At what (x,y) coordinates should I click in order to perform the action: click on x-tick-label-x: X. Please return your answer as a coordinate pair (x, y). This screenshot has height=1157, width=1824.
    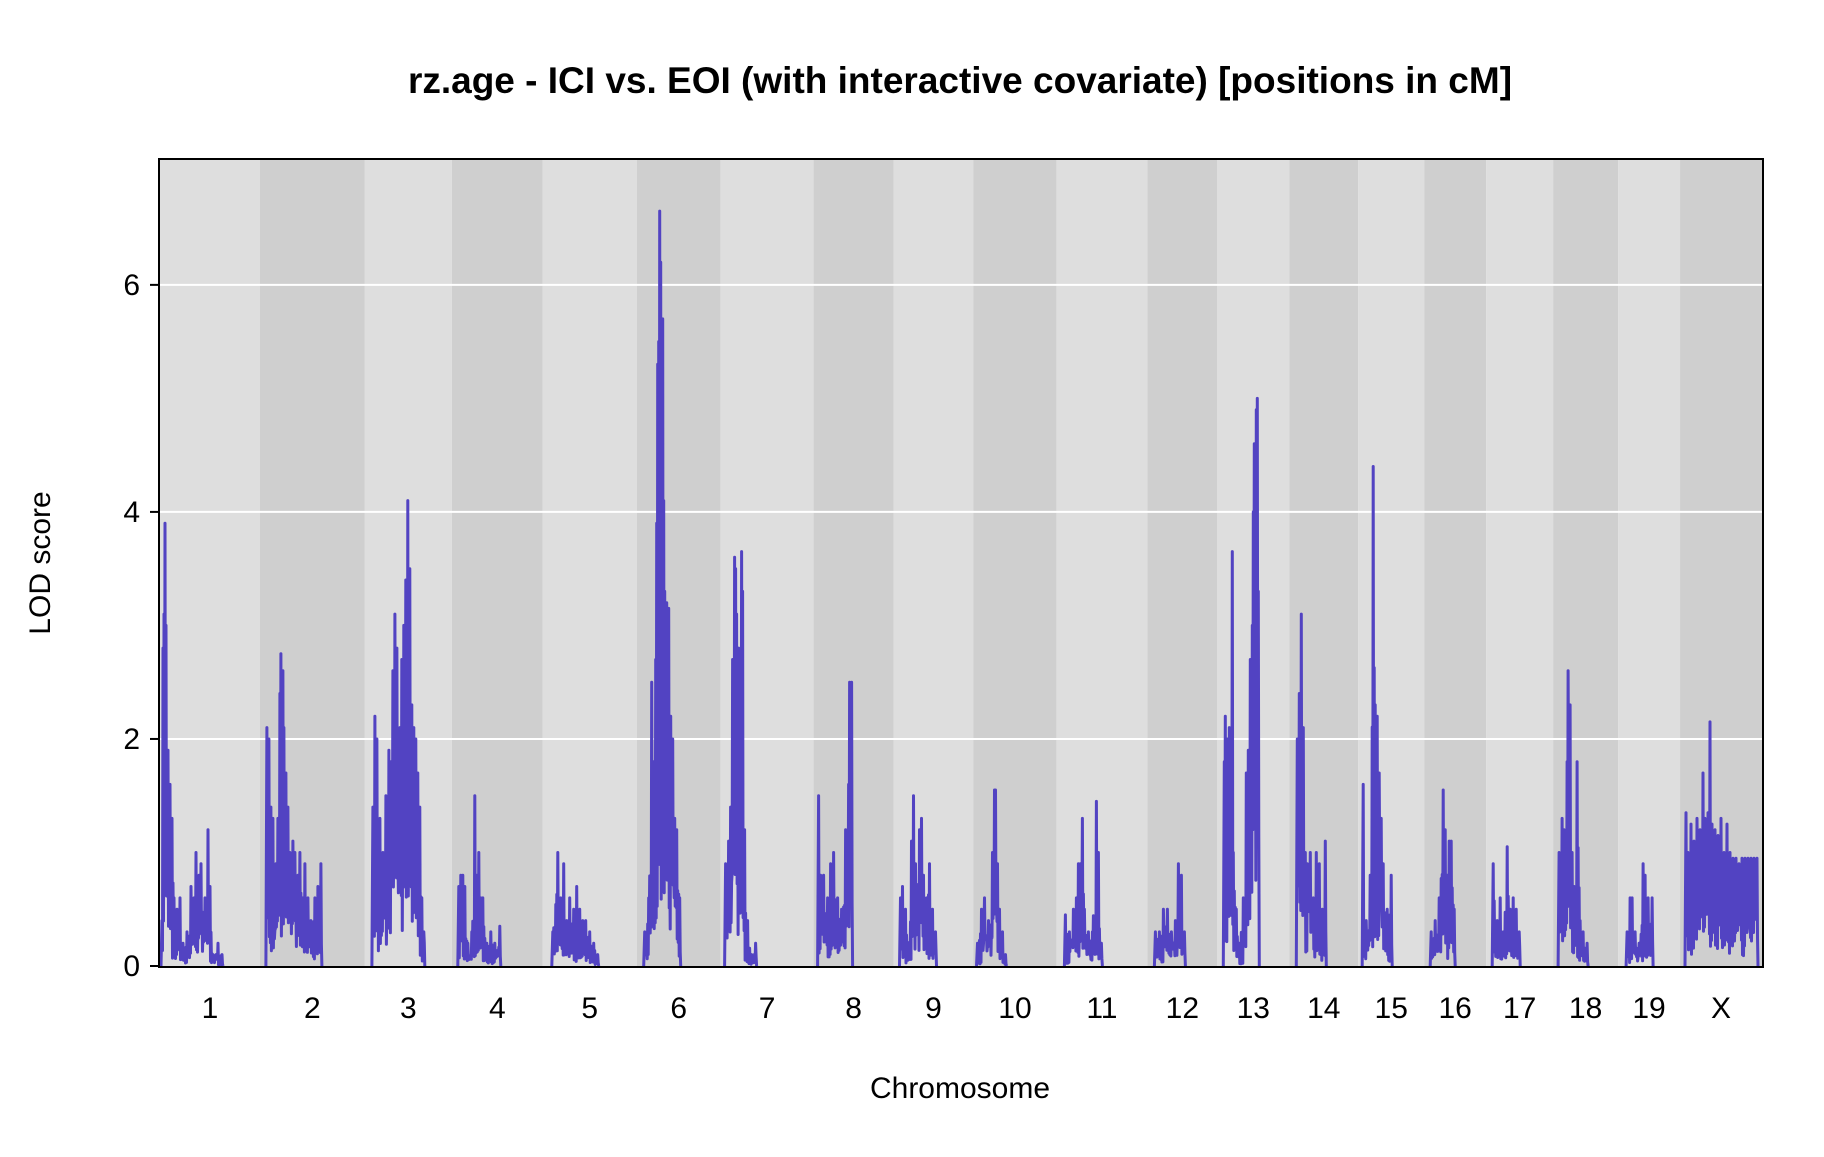
    Looking at the image, I should click on (1721, 1008).